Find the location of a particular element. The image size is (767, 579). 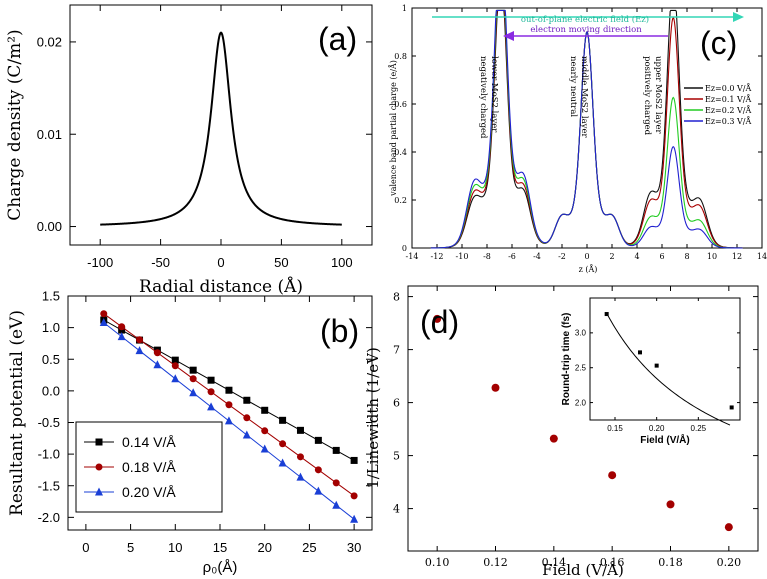

panel-b-legend-label: 0.18 V/Å is located at coordinates (149, 467).